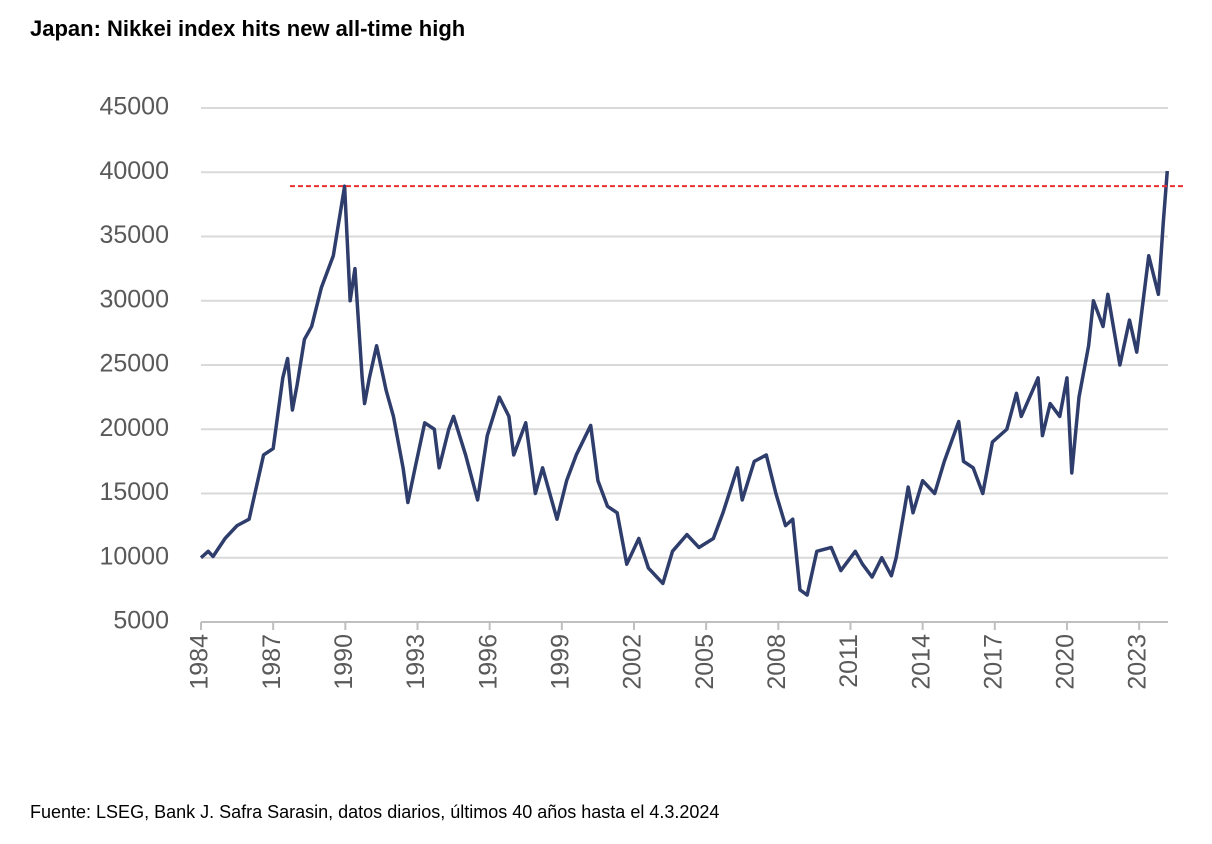  Describe the element at coordinates (993, 662) in the screenshot. I see `x-tick-label: 2017` at that location.